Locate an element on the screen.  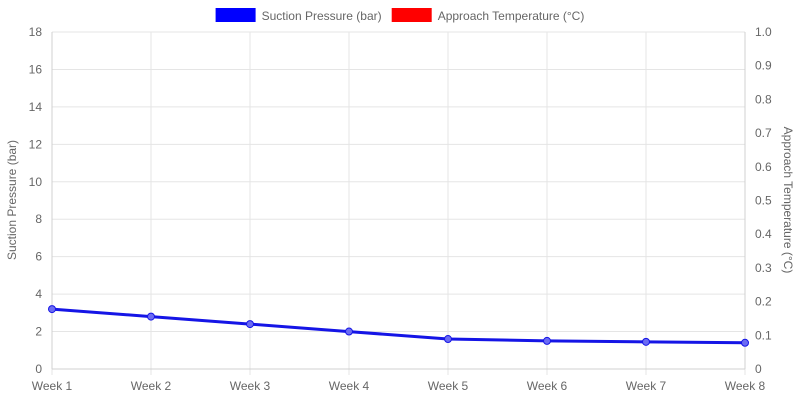
left-tick-label: 4 is located at coordinates (38, 294).